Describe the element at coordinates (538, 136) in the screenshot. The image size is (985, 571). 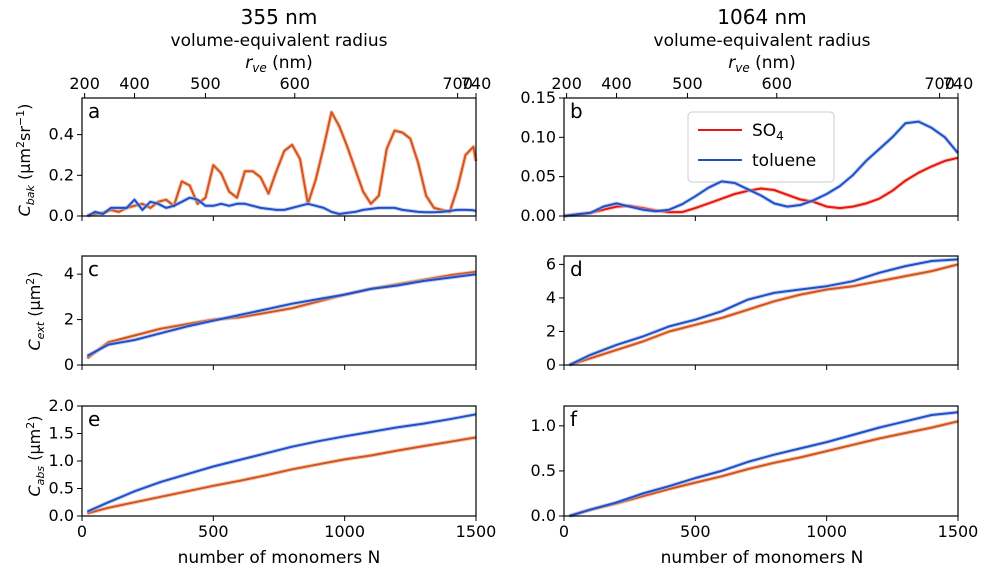
I see `y-tick-label: 0.10` at that location.